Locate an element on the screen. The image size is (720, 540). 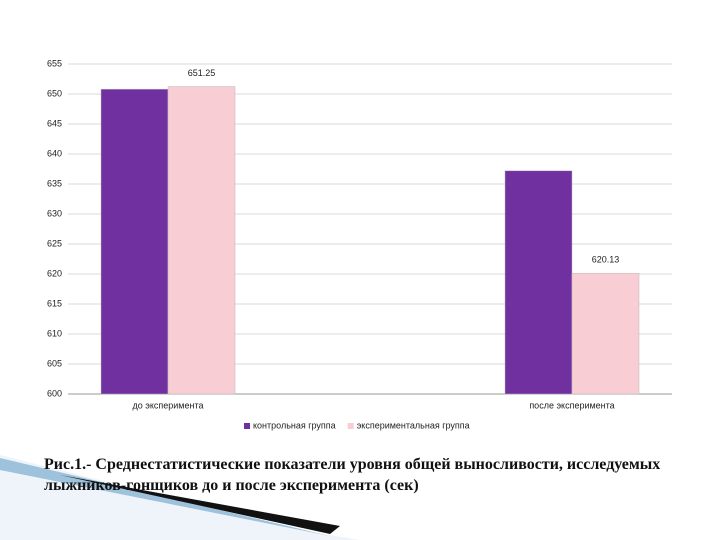
y-tick-label: 645 is located at coordinates (54, 123).